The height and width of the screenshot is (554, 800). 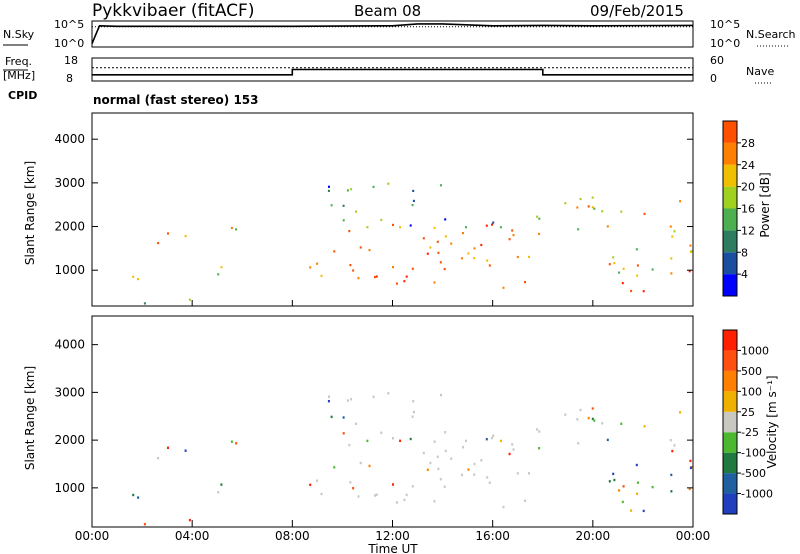 I want to click on x-tick-label: 00:00, so click(x=92, y=536).